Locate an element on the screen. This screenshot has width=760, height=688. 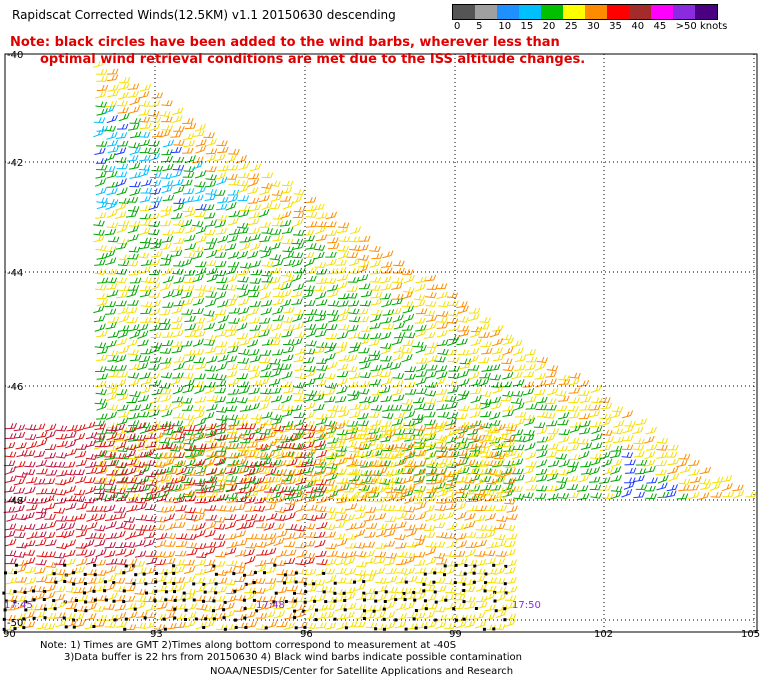
scale-label: 20 is located at coordinates (549, 26).